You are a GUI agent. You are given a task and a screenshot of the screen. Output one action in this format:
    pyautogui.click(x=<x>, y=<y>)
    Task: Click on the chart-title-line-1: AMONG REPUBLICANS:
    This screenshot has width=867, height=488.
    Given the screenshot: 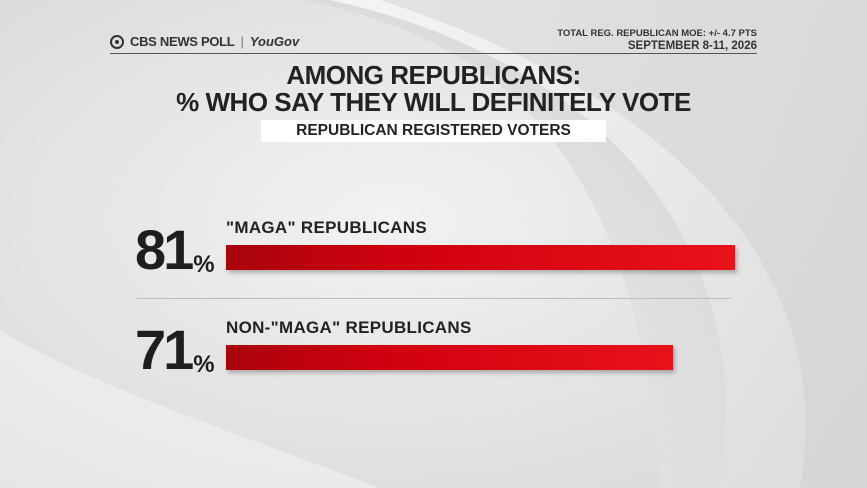 What is the action you would take?
    pyautogui.click(x=433, y=75)
    